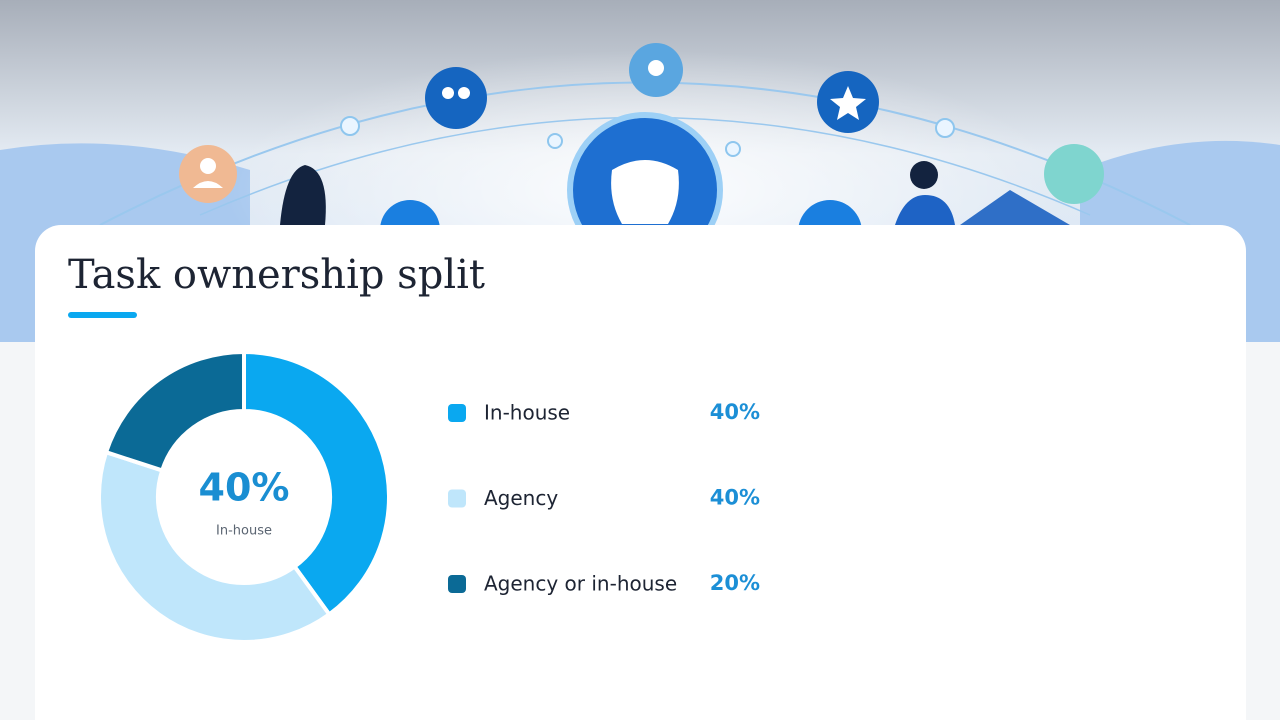 The width and height of the screenshot is (1280, 720). I want to click on legend-label: Agency, so click(521, 498).